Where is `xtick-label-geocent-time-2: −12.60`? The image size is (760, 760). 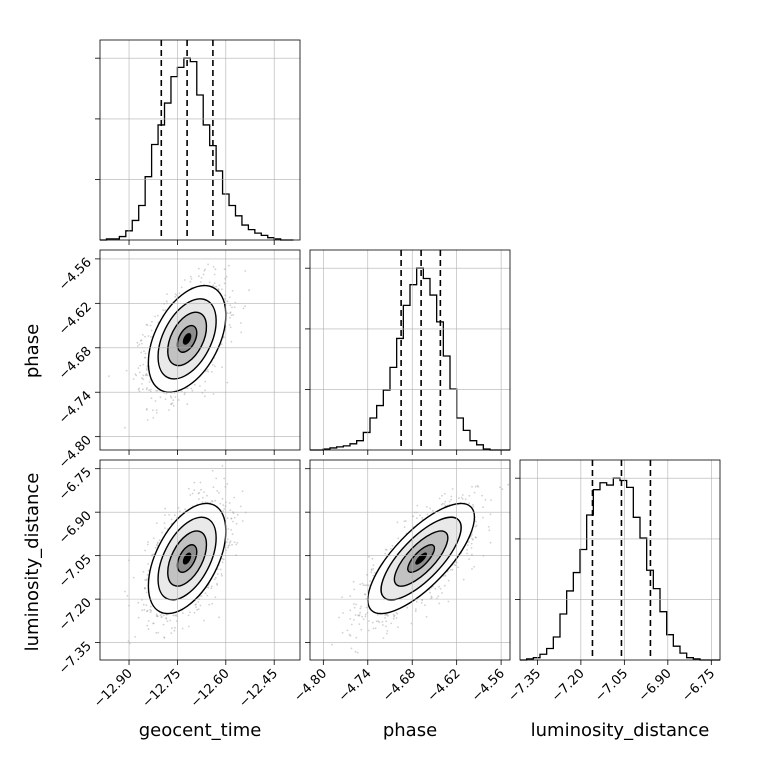 xtick-label-geocent-time-2: −12.60 is located at coordinates (210, 688).